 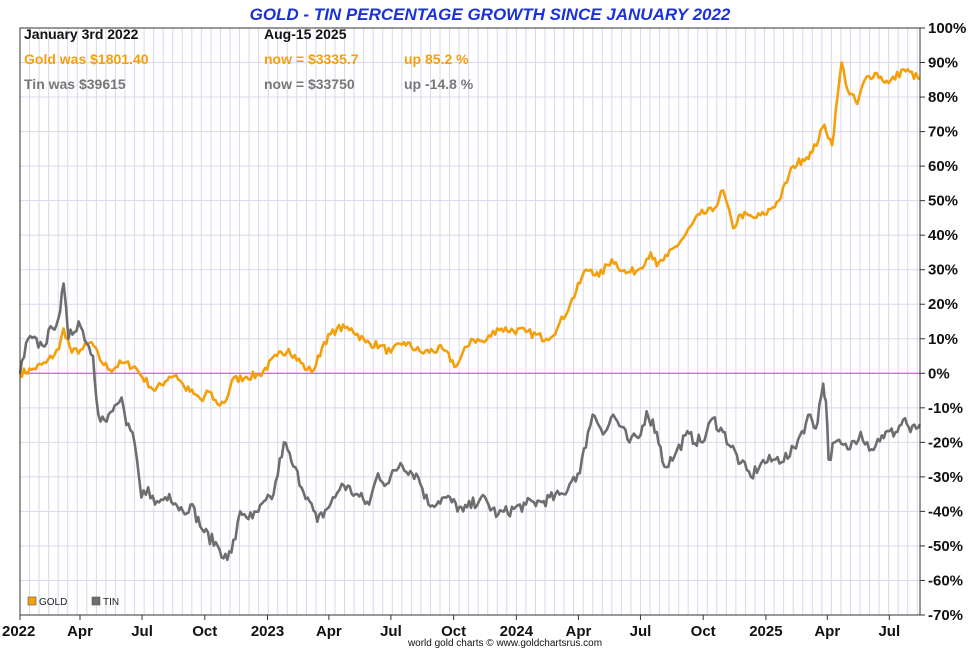 I want to click on start-date-label: January 3rd 2022, so click(x=81, y=34).